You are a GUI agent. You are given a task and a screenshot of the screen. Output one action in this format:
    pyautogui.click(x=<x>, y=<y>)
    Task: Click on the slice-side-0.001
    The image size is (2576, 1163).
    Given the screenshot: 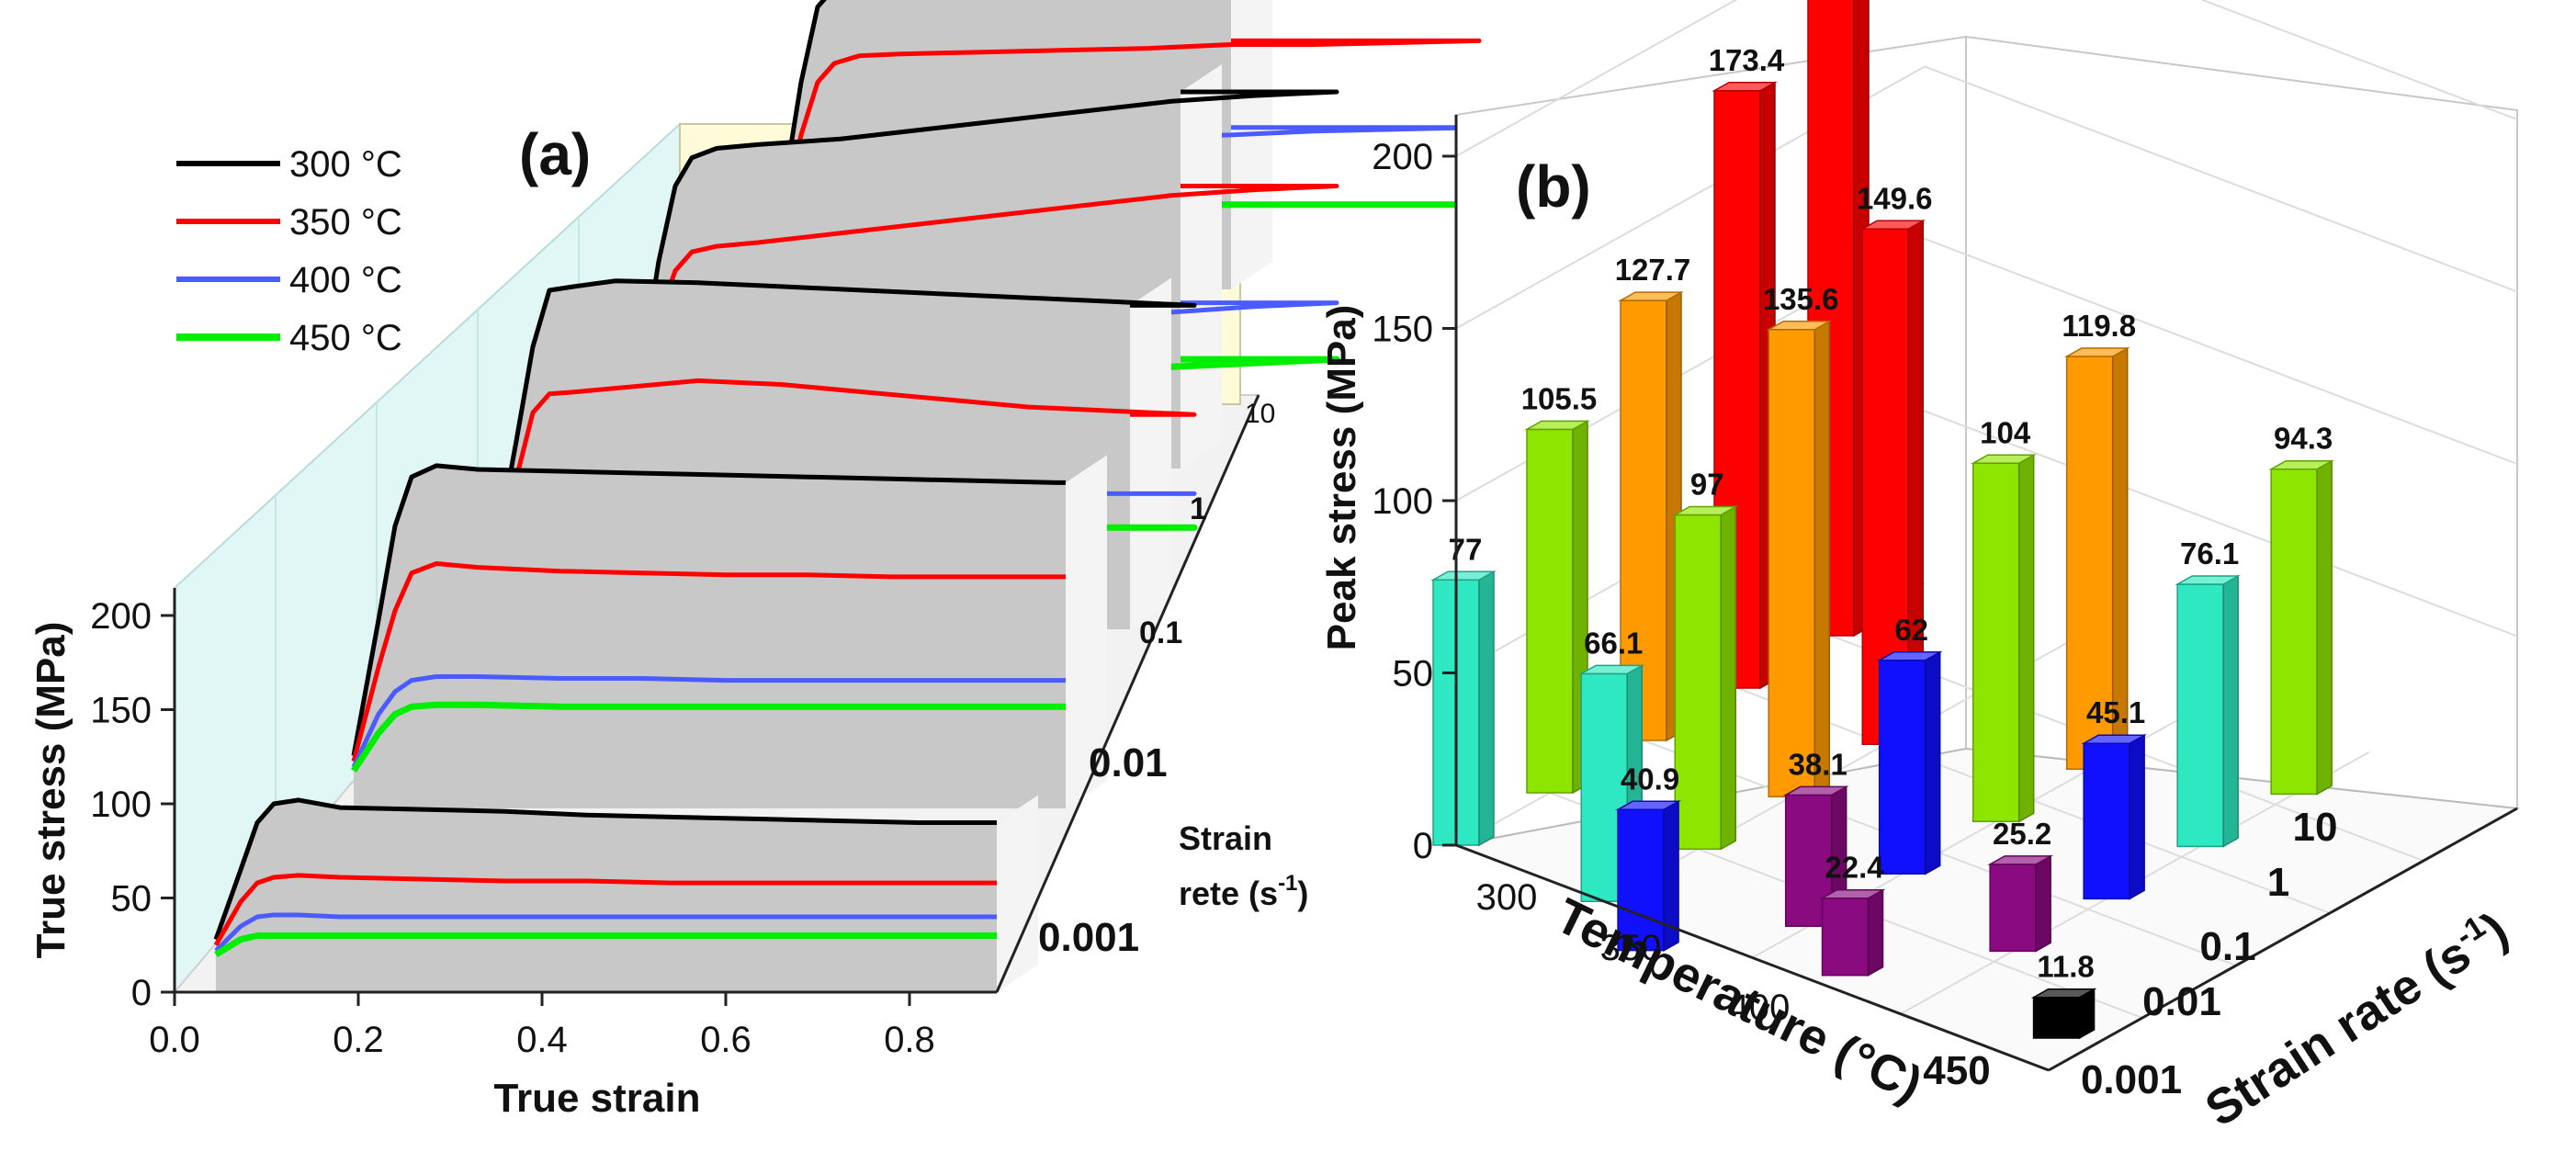 What is the action you would take?
    pyautogui.click(x=1017, y=894)
    